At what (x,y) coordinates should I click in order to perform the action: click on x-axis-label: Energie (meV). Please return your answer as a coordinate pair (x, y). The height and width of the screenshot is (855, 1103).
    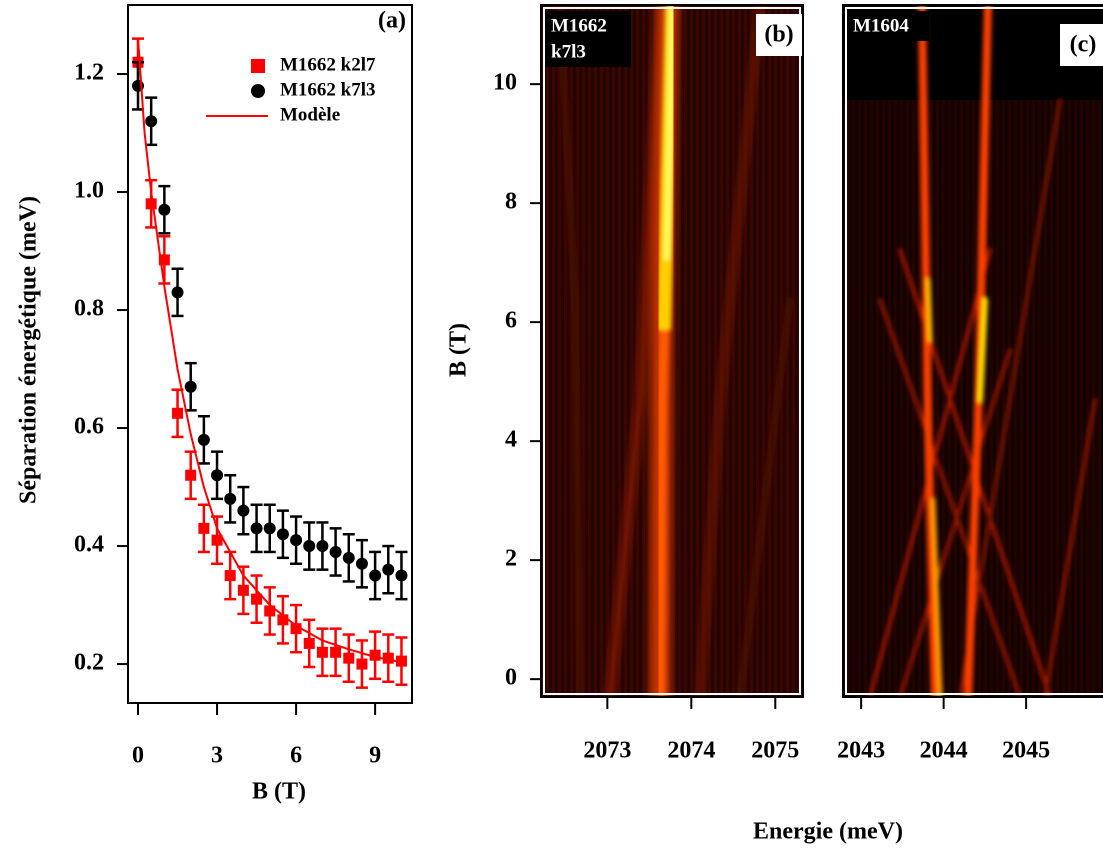
    Looking at the image, I should click on (828, 832).